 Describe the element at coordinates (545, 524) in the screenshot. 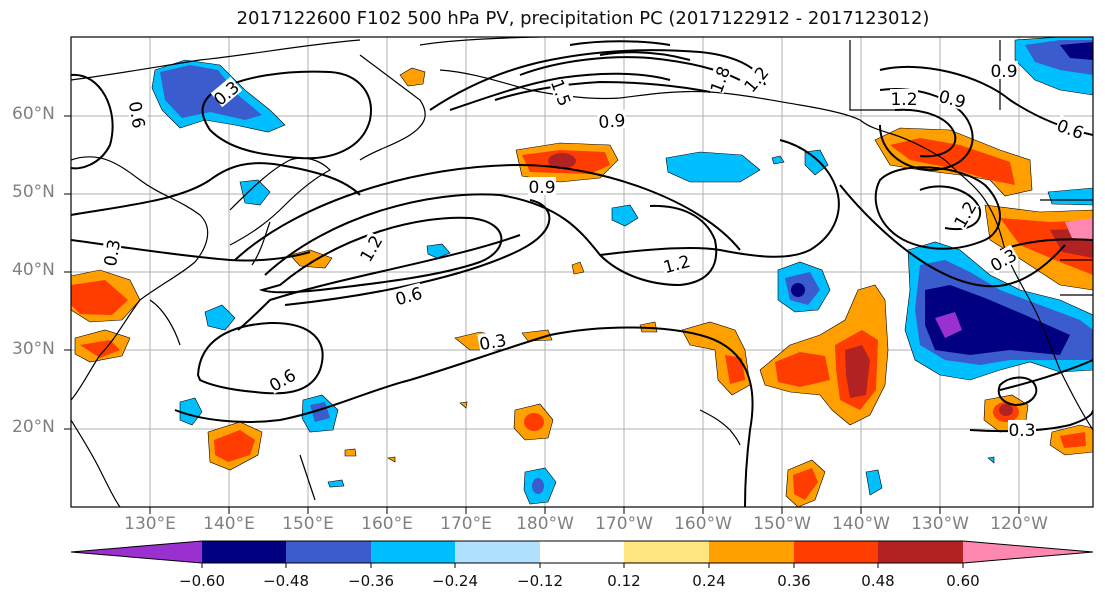

I see `lon-label: 180°W` at that location.